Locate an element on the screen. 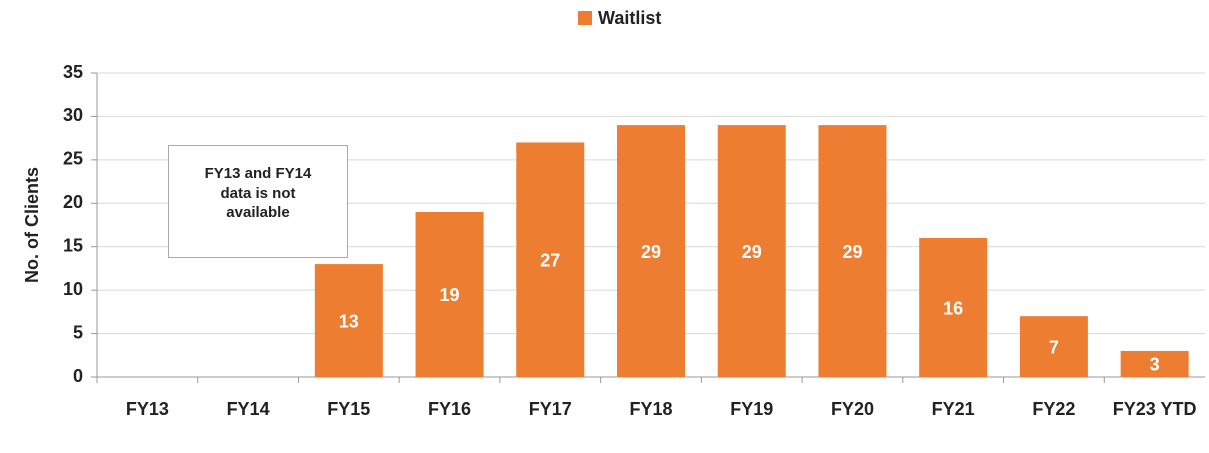  data-label: 13 is located at coordinates (349, 321).